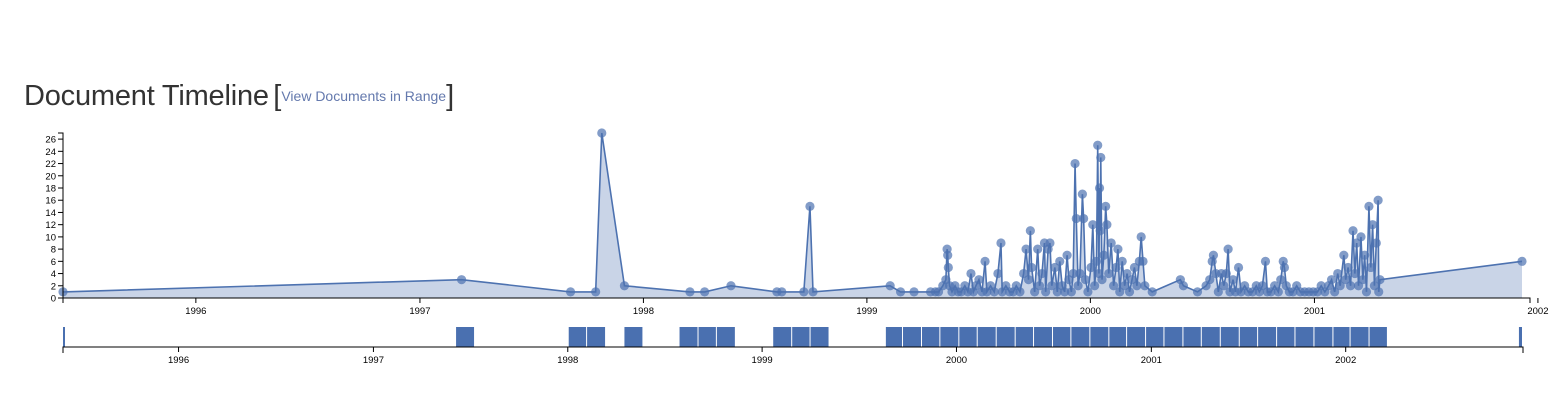 Image resolution: width=1562 pixels, height=420 pixels. I want to click on x-tick: 1996, so click(195, 307).